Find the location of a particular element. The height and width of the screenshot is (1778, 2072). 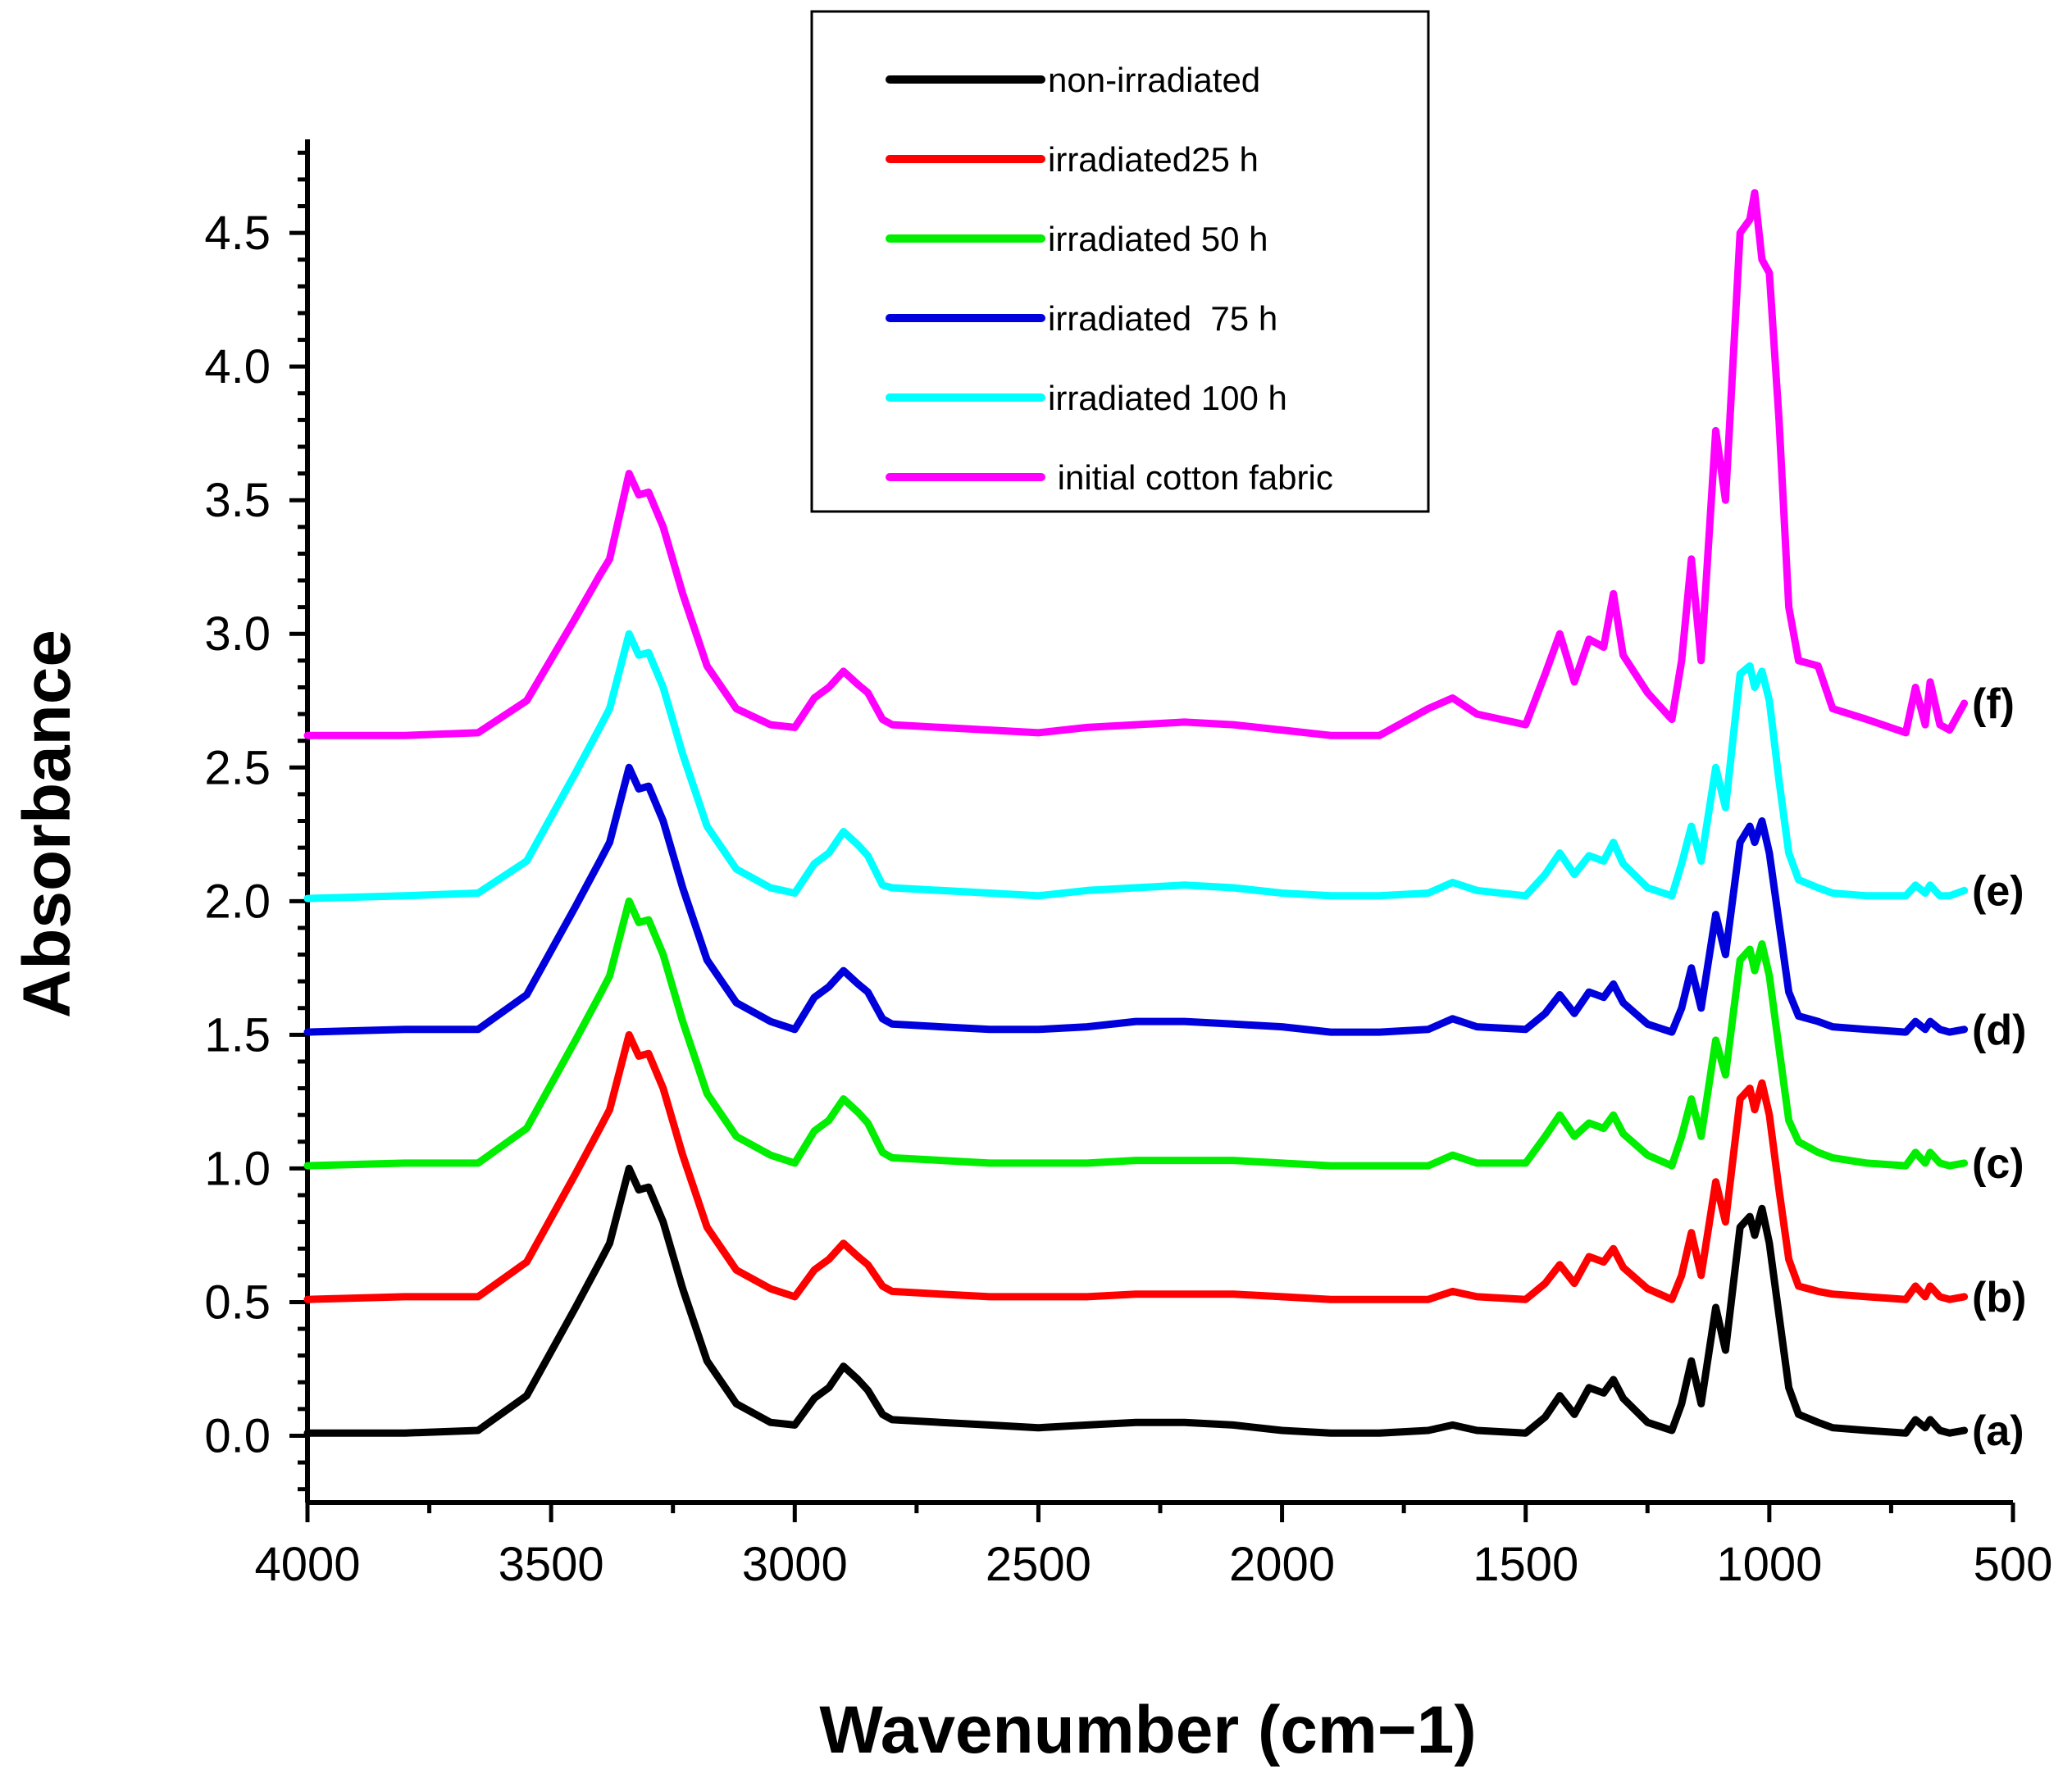

y-axis-title: Absorbance is located at coordinates (47, 824).